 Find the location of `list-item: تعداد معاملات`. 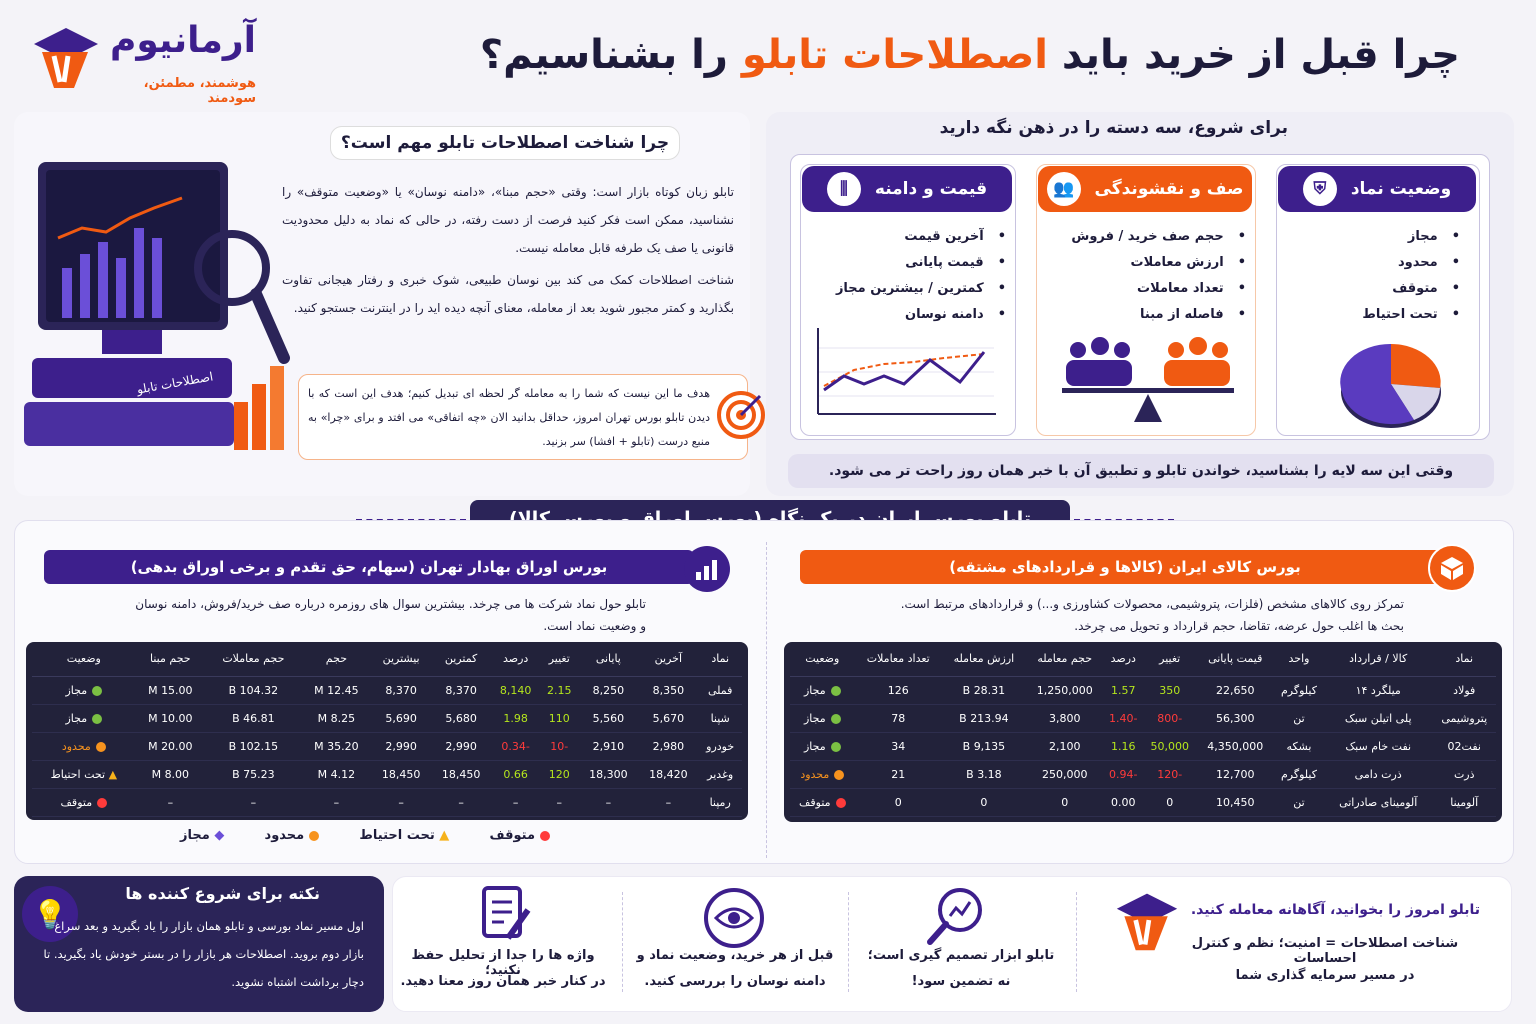

list-item: تعداد معاملات is located at coordinates (1158, 289).